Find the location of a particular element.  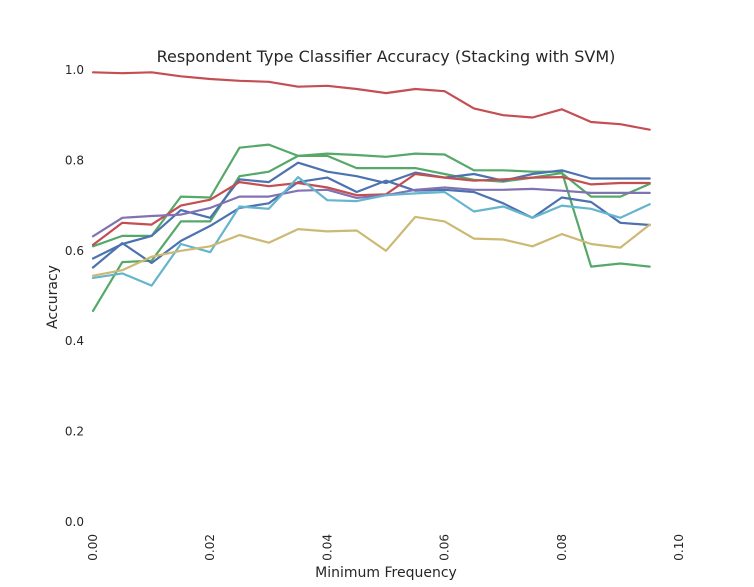

x-tick-labels: 0.00 0.02 0.04 0.06 0.08 0.10 is located at coordinates (386, 547).